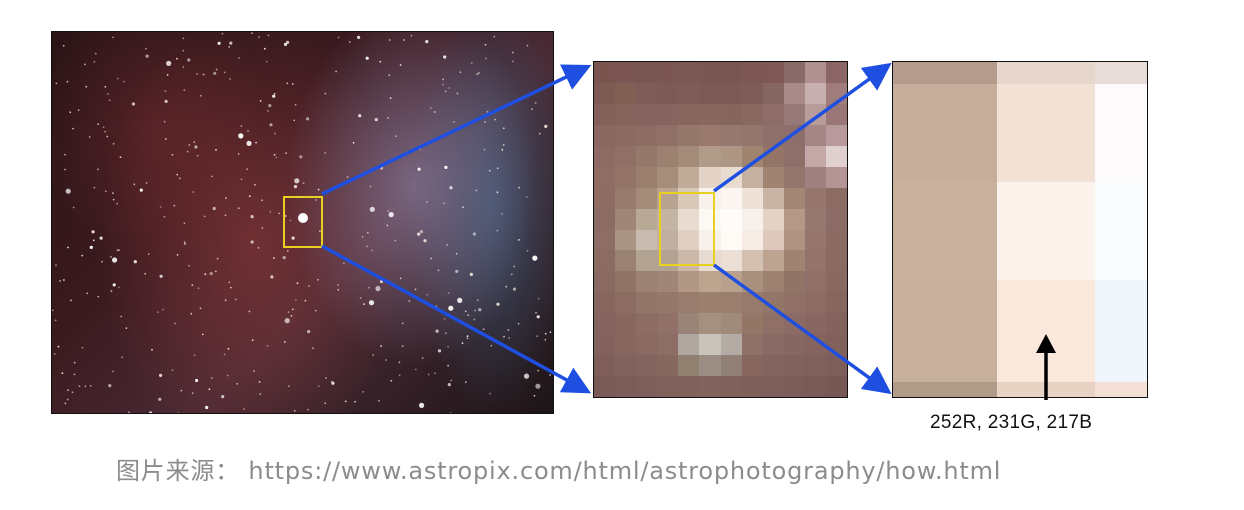 This screenshot has height=510, width=1244. I want to click on pixel-grid-mid, so click(720, 229).